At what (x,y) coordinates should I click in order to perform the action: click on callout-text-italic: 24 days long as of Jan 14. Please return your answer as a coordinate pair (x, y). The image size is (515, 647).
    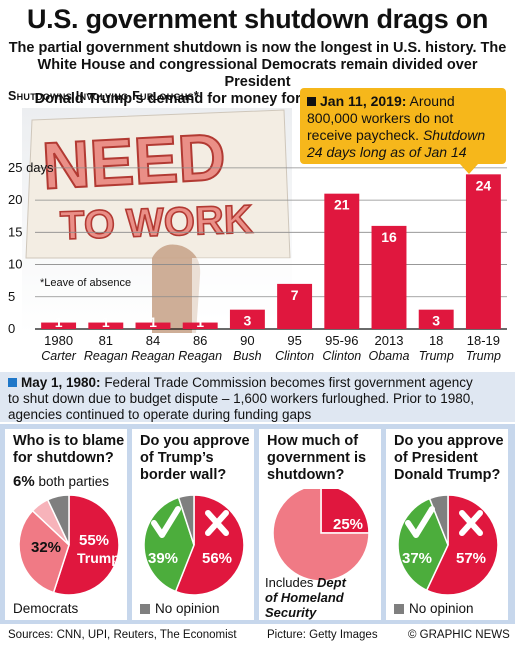
    Looking at the image, I should click on (387, 152).